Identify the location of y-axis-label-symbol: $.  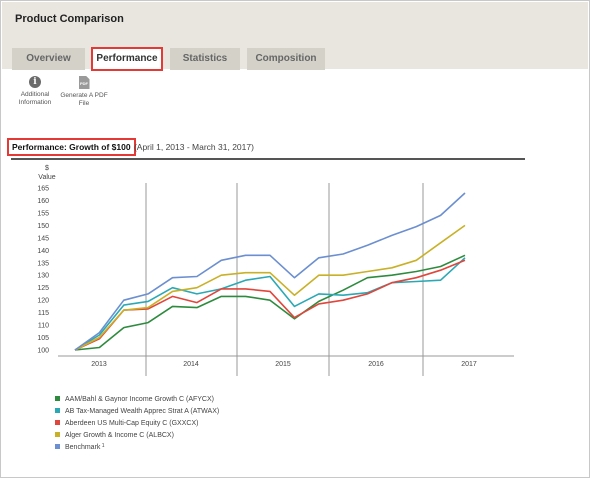
(47, 168).